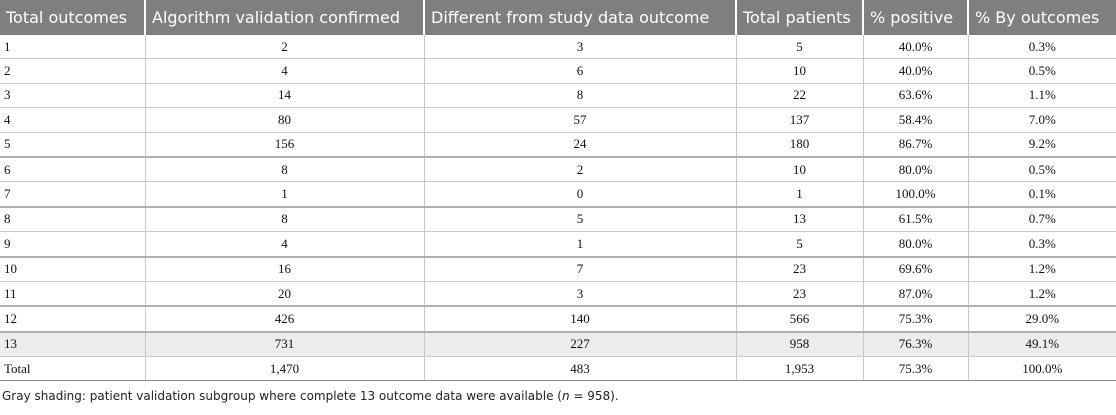  I want to click on table-cell: 49.1%, so click(1041, 344).